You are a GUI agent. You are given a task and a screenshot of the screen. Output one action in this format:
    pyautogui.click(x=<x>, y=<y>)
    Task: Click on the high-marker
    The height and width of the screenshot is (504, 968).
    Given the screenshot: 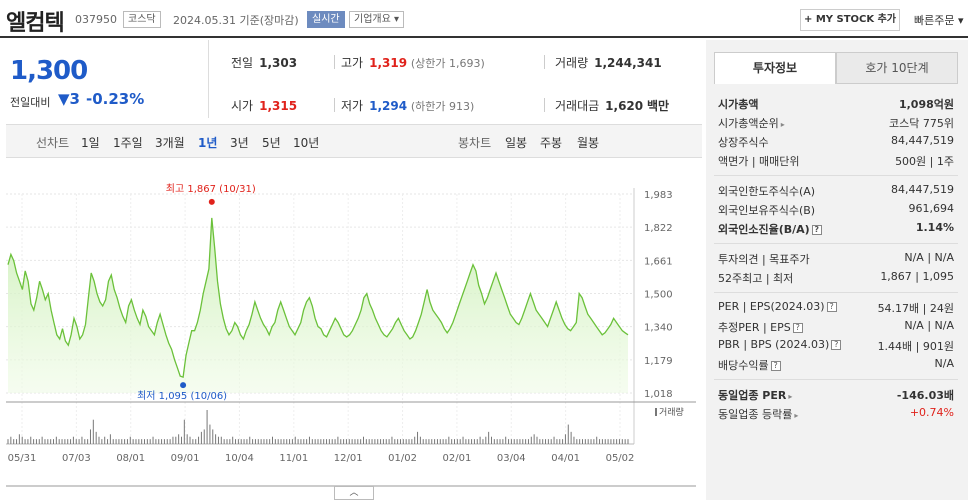 What is the action you would take?
    pyautogui.click(x=211, y=201)
    